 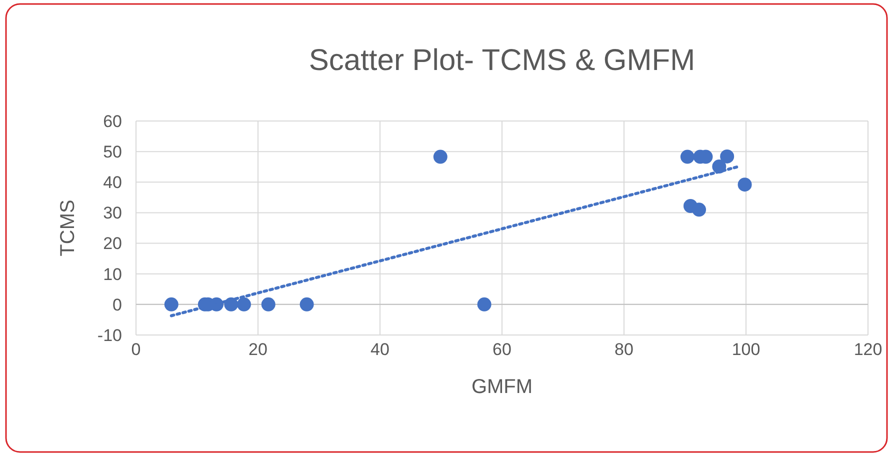 I want to click on y-tick-label: 30, so click(x=112, y=213).